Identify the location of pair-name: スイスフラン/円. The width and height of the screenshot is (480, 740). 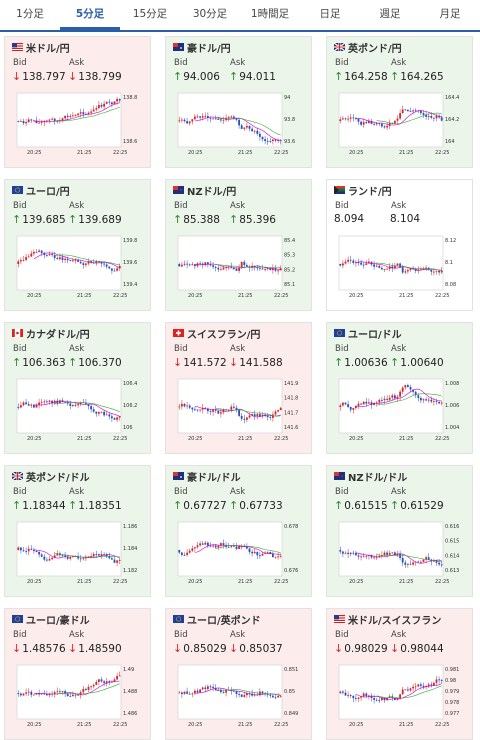
(224, 335).